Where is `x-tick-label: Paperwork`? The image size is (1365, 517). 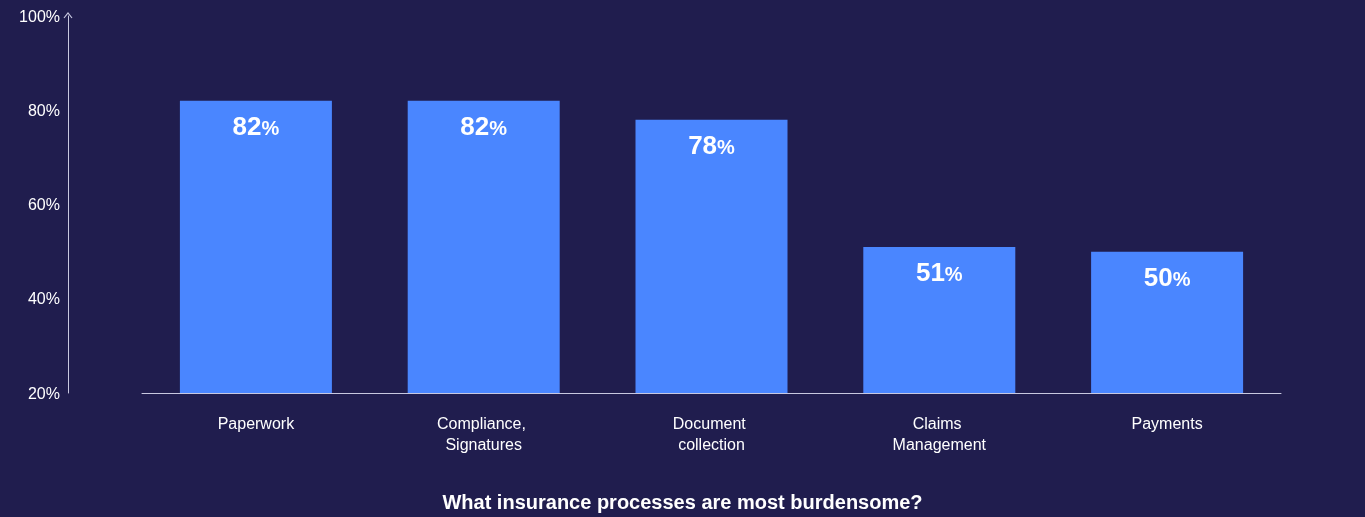 x-tick-label: Paperwork is located at coordinates (256, 423).